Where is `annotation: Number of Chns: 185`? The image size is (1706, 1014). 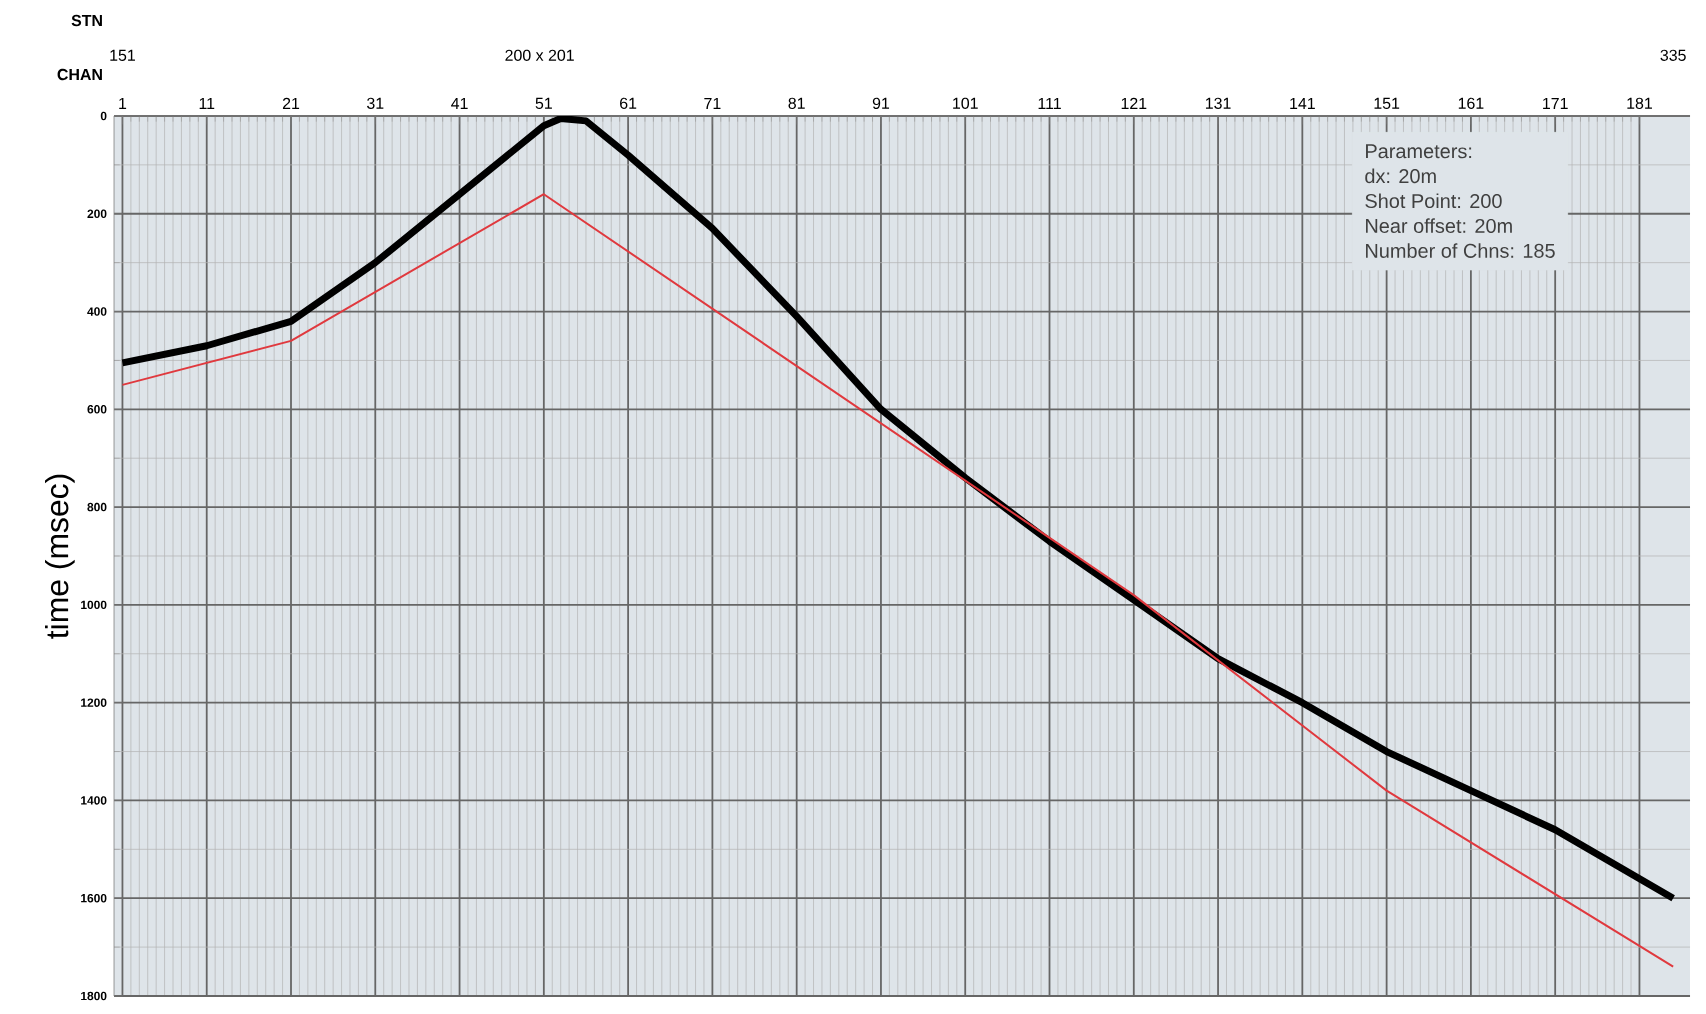 annotation: Number of Chns: 185 is located at coordinates (1460, 250).